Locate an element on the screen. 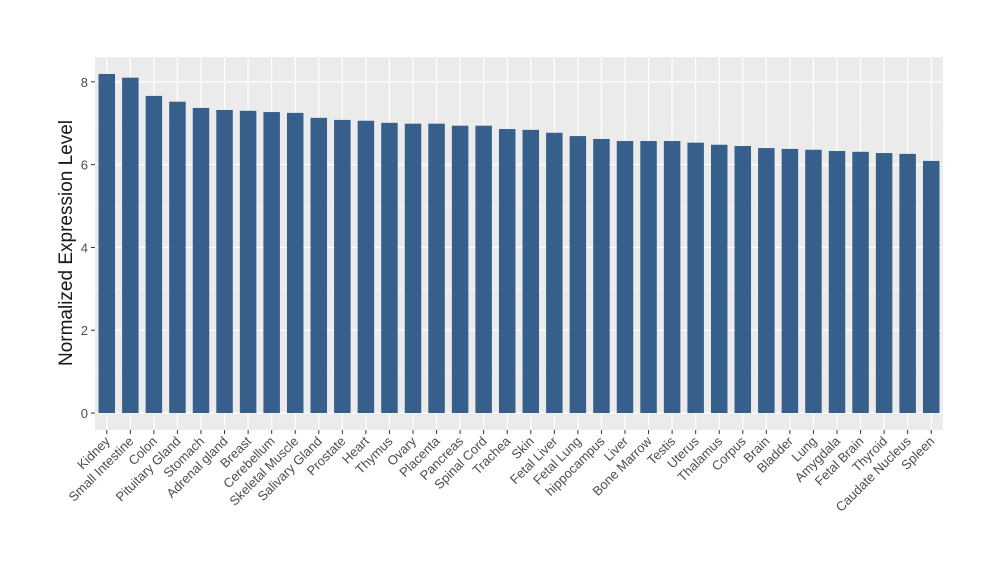  y-tick-label: 0 is located at coordinates (84, 413).